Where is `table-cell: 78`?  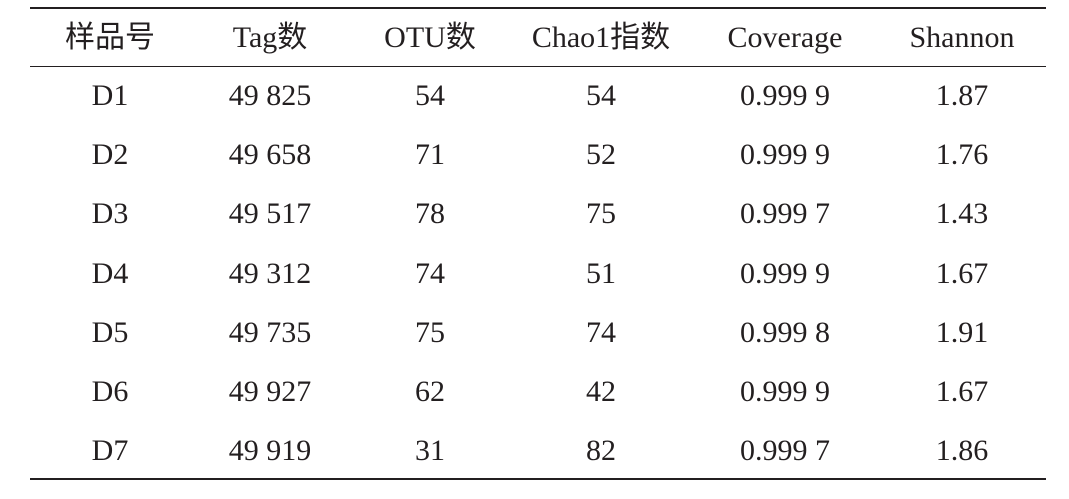
table-cell: 78 is located at coordinates (430, 214).